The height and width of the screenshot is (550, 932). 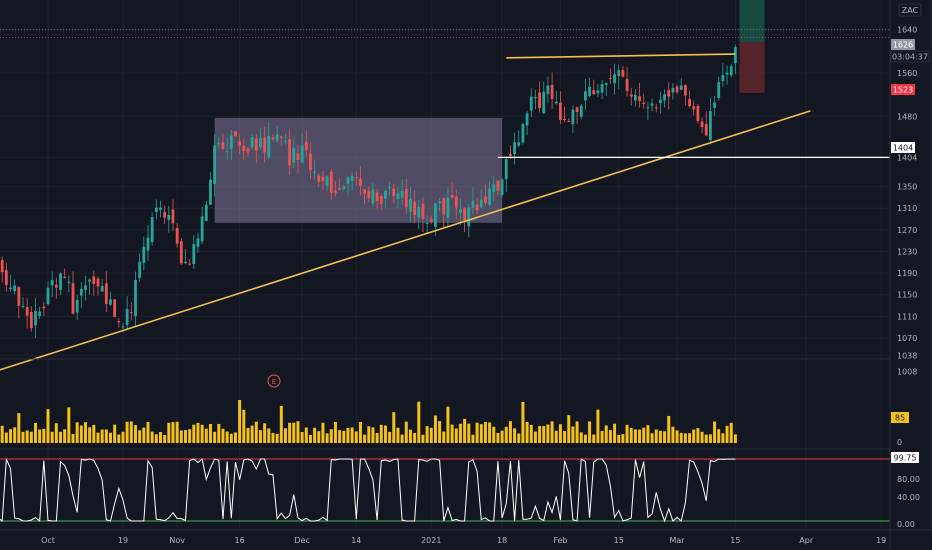 What do you see at coordinates (356, 540) in the screenshot?
I see `time-tick-label: 14` at bounding box center [356, 540].